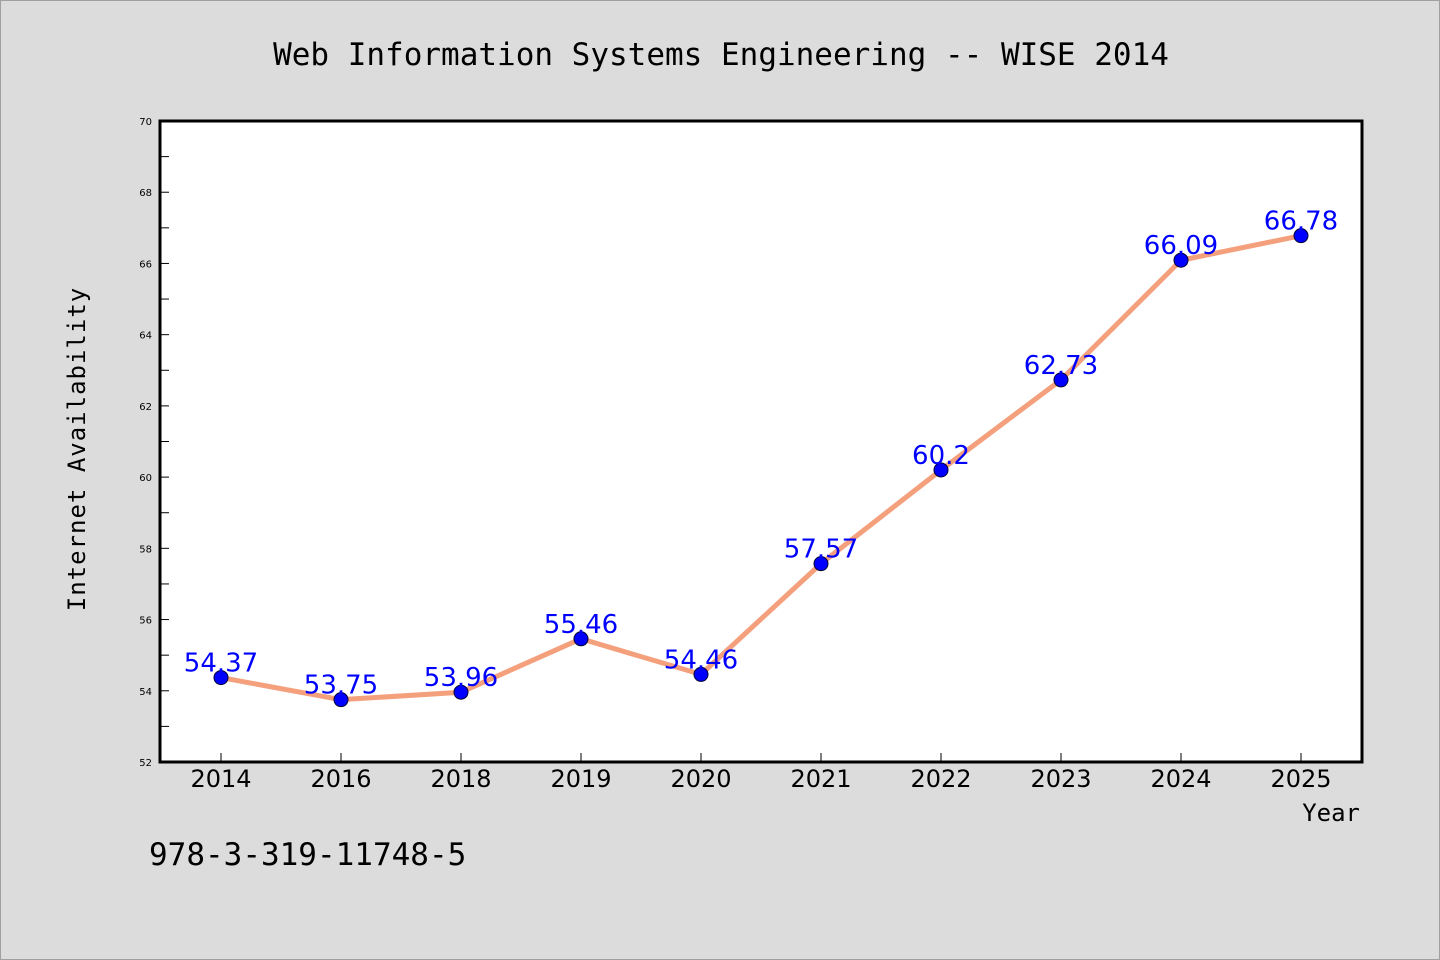  What do you see at coordinates (145, 264) in the screenshot?
I see `y-tick-label: 66` at bounding box center [145, 264].